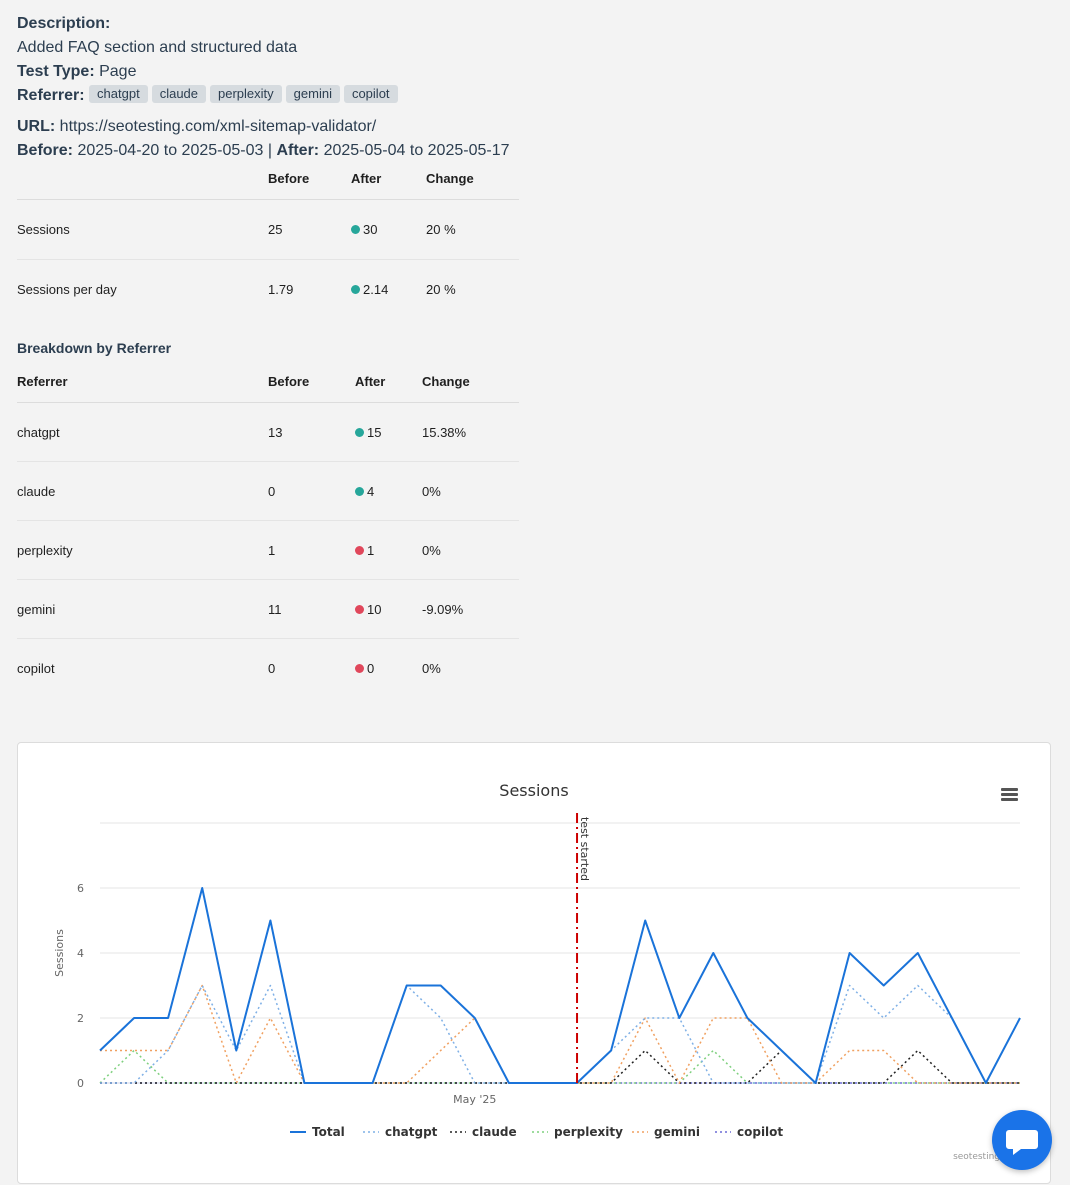  Describe the element at coordinates (142, 432) in the screenshot. I see `referrer-name: chatgpt` at that location.